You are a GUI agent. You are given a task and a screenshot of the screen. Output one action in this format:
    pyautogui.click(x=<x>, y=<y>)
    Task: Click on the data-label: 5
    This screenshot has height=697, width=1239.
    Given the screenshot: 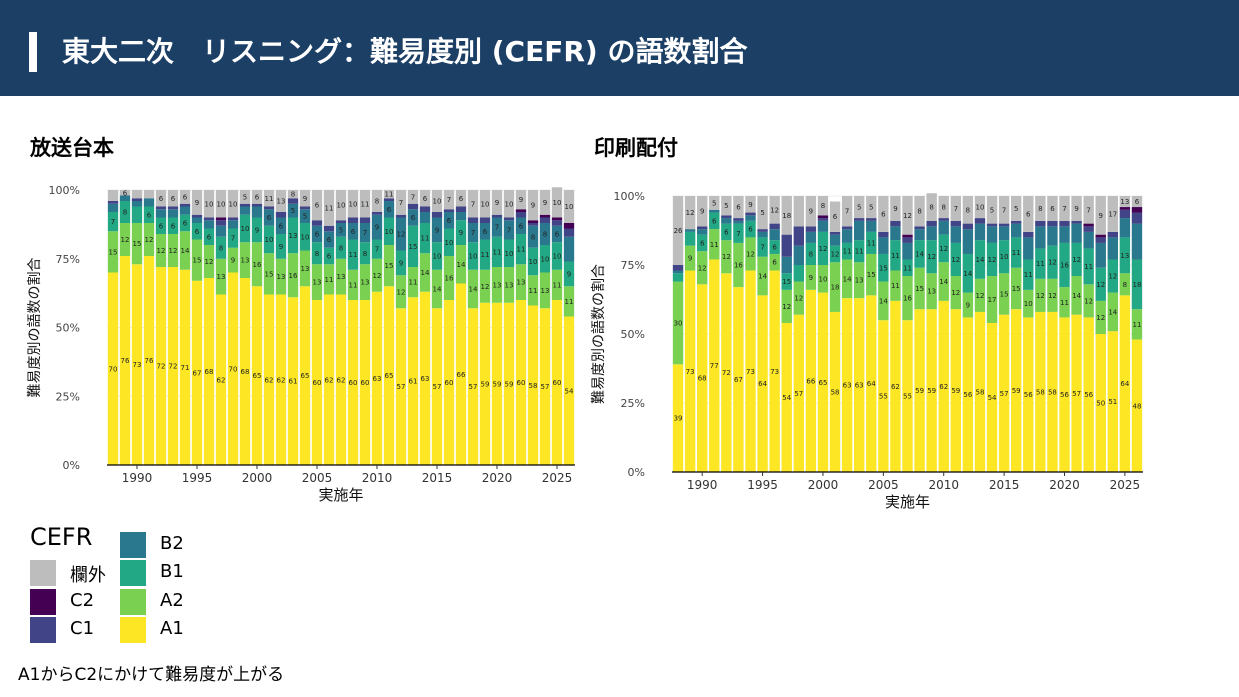 What is the action you would take?
    pyautogui.click(x=305, y=217)
    